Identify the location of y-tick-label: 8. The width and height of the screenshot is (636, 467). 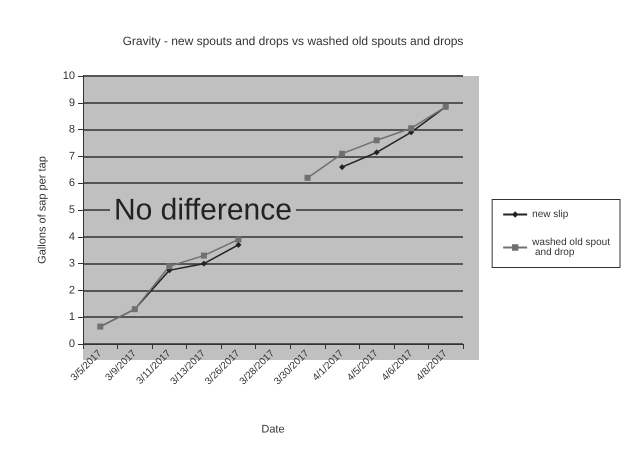
(71, 130).